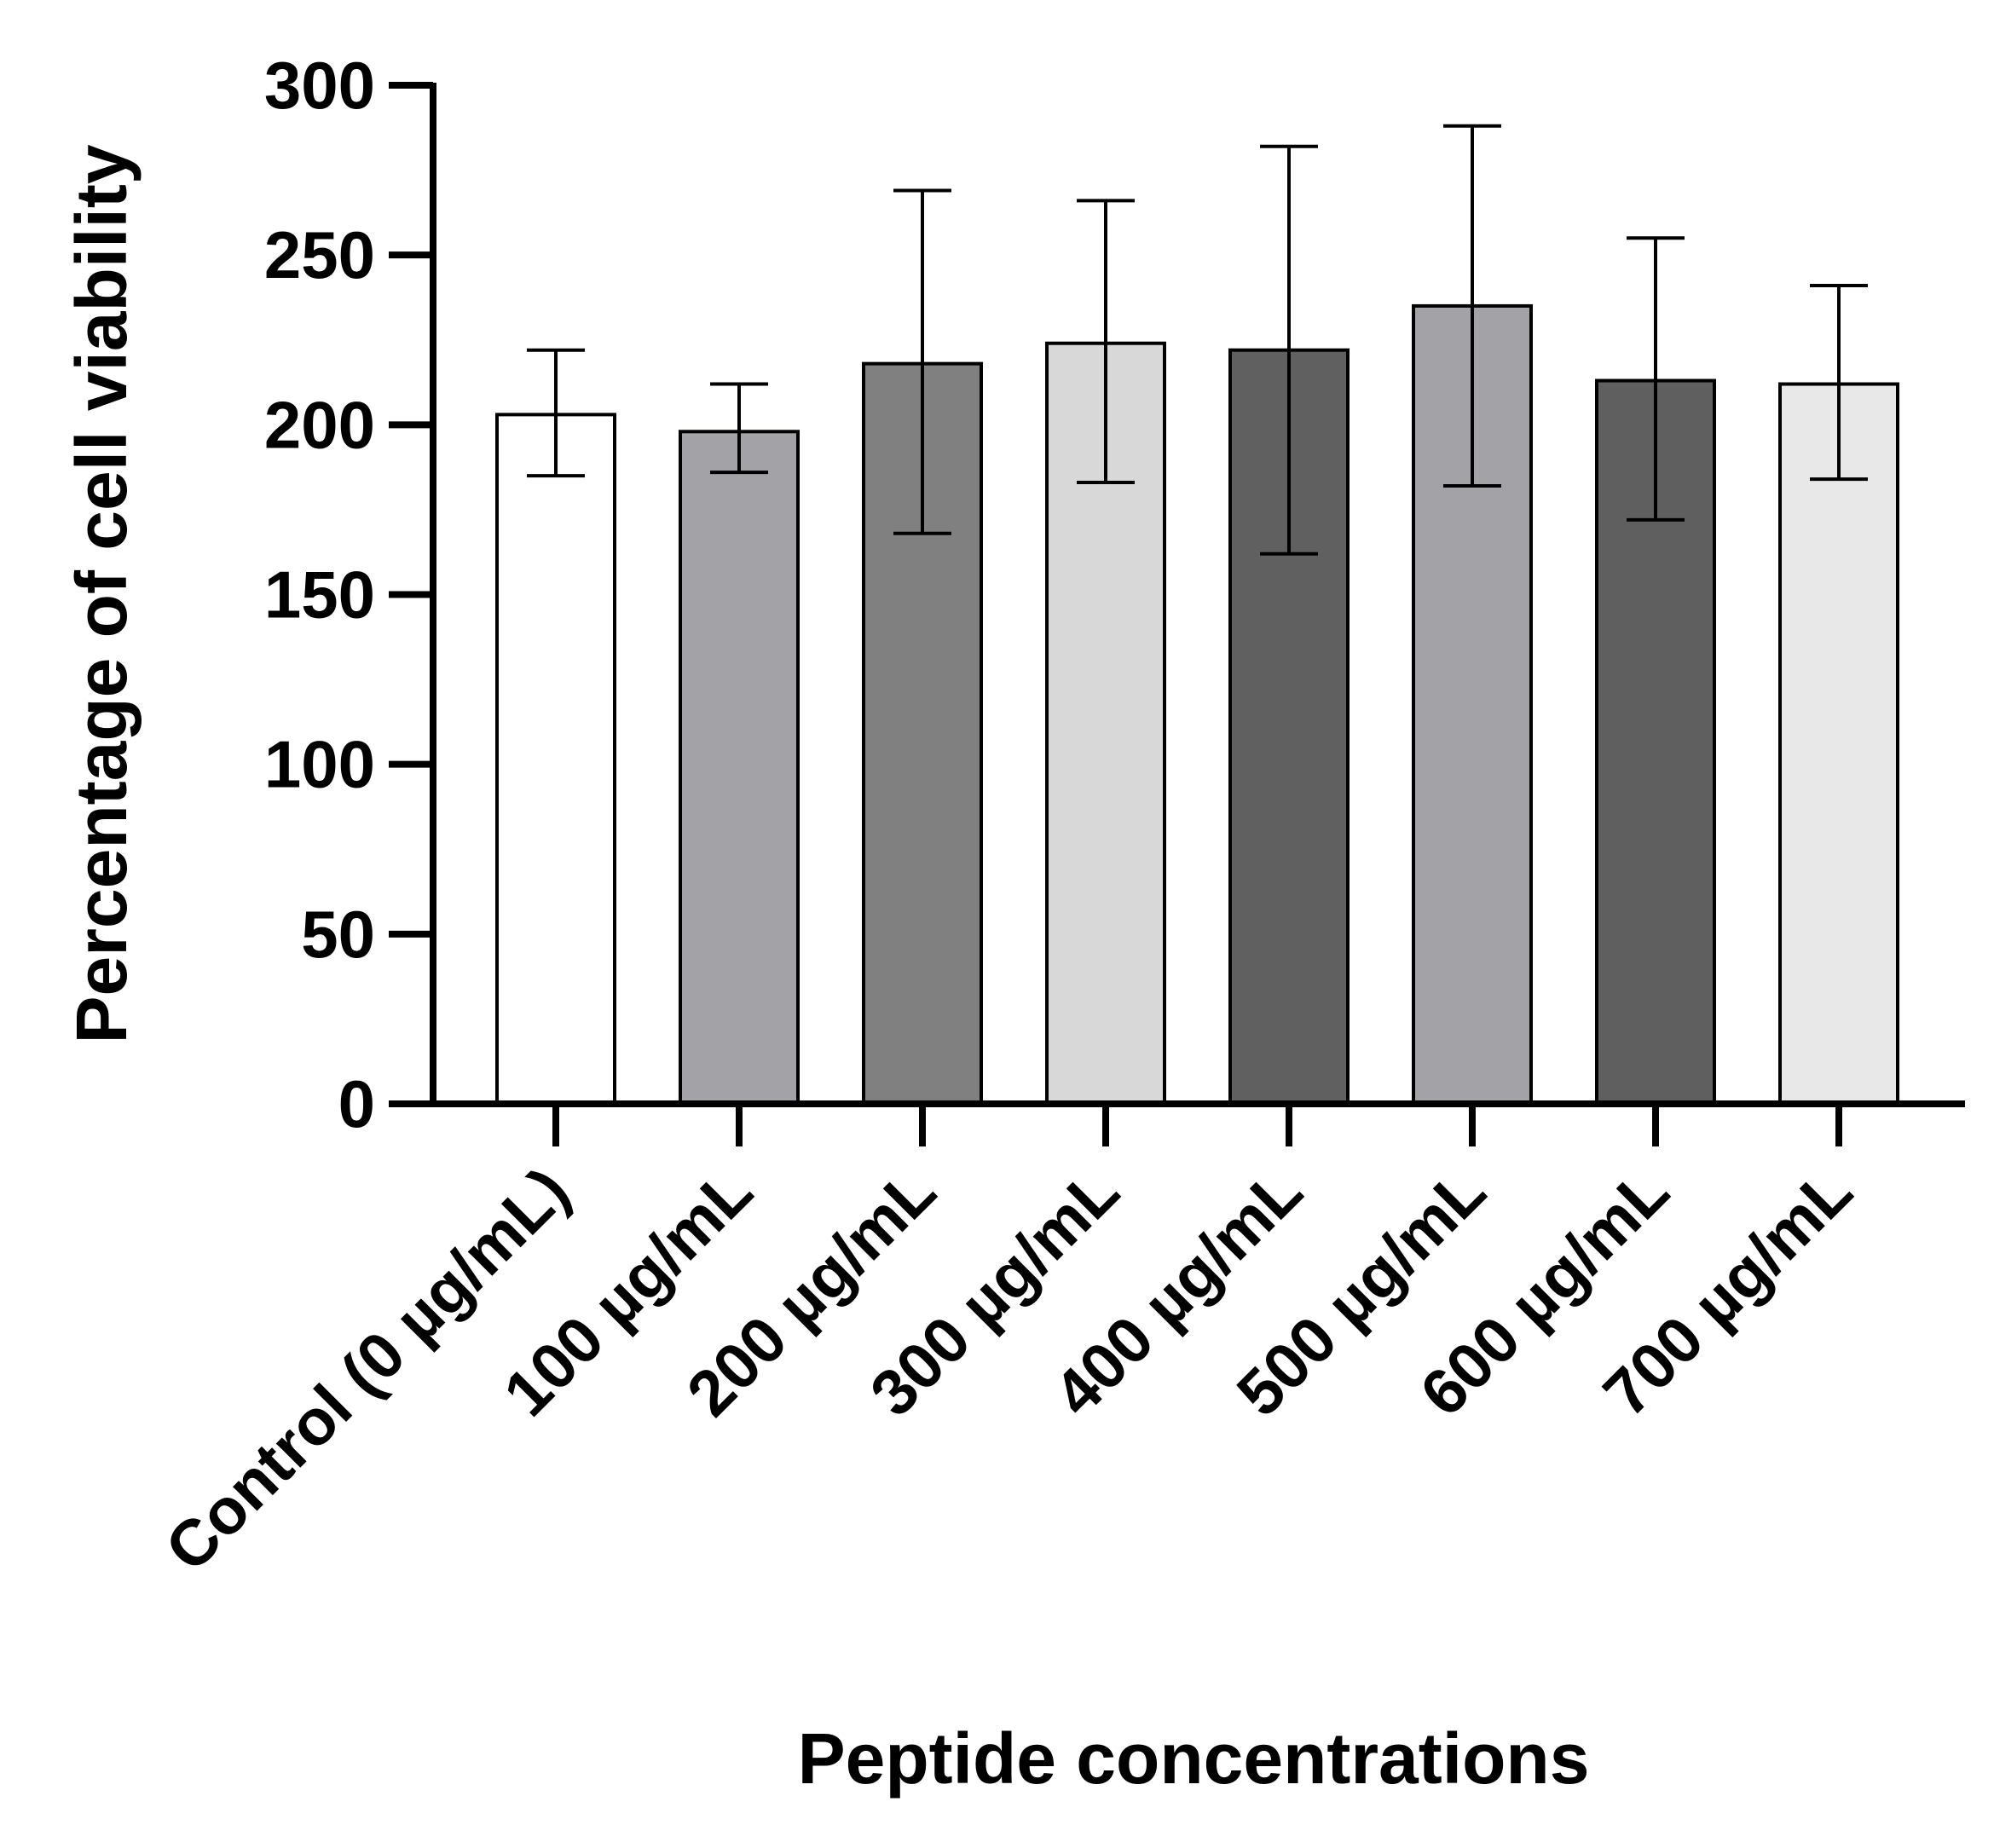  Describe the element at coordinates (319, 594) in the screenshot. I see `y-tick-label-150: 150` at that location.